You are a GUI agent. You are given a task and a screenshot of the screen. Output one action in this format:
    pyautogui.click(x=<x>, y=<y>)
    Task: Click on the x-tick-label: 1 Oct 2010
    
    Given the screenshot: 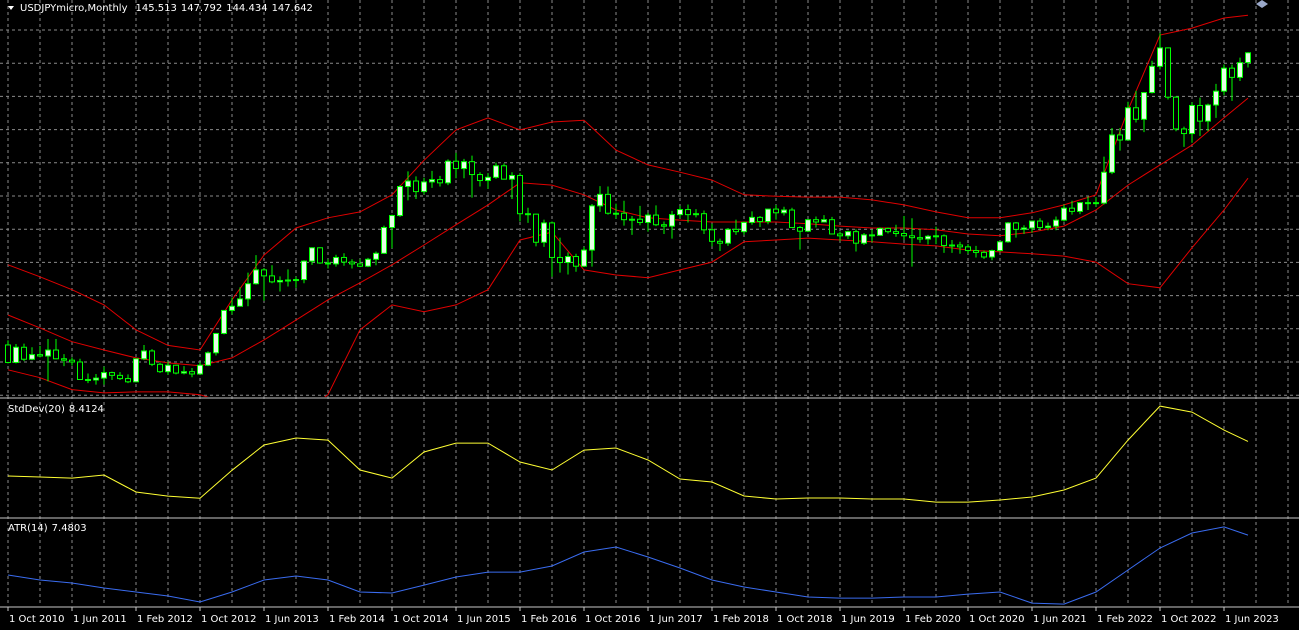 What is the action you would take?
    pyautogui.click(x=36, y=619)
    